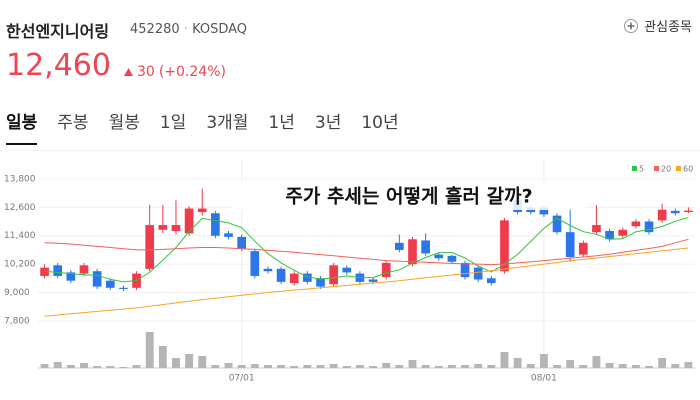 Image resolution: width=700 pixels, height=400 pixels. What do you see at coordinates (155, 29) in the screenshot?
I see `stock-code: 452280` at bounding box center [155, 29].